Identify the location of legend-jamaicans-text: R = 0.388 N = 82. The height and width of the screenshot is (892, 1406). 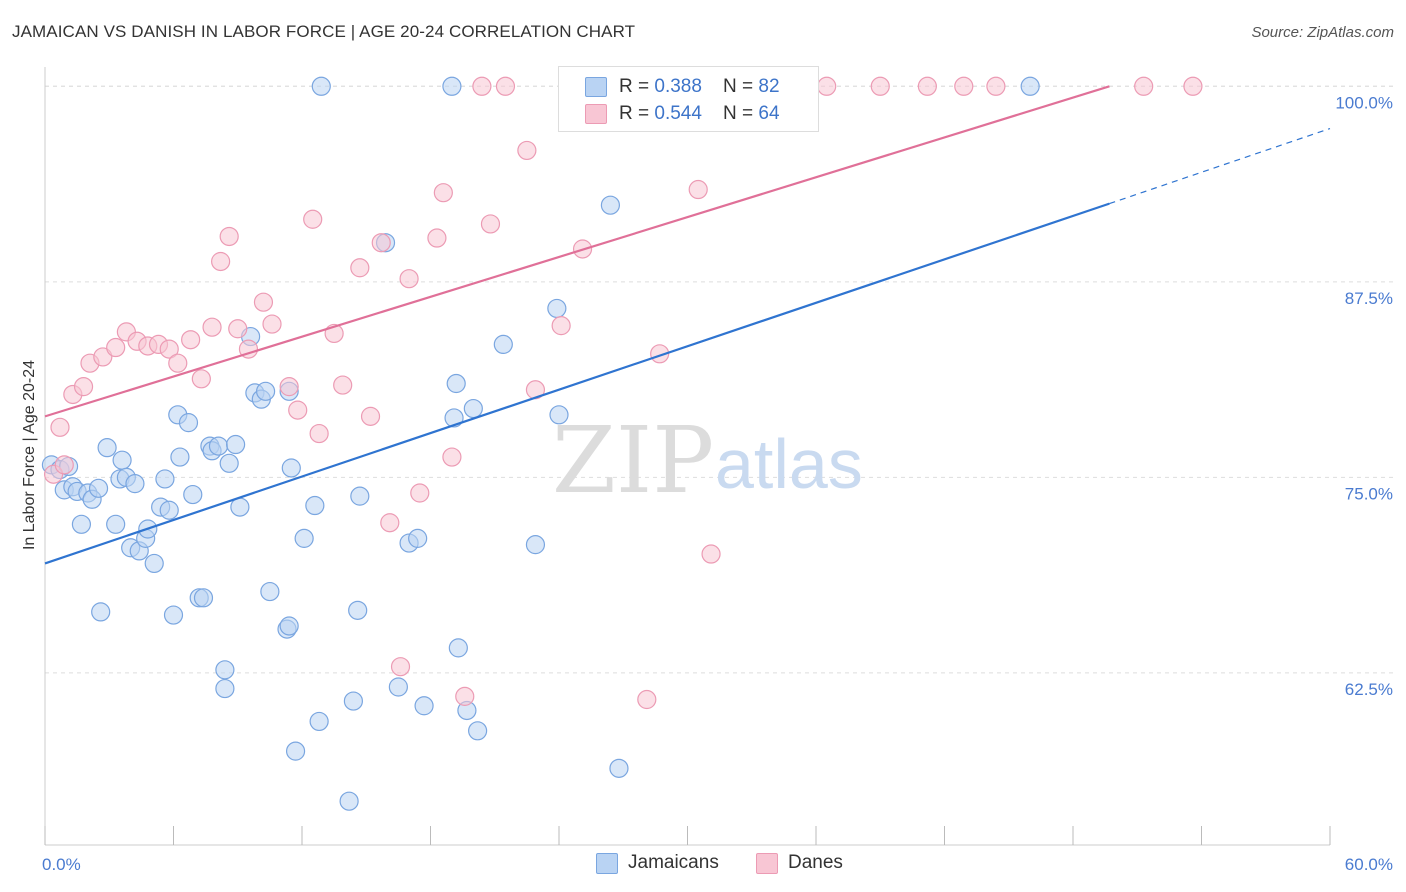
(699, 86).